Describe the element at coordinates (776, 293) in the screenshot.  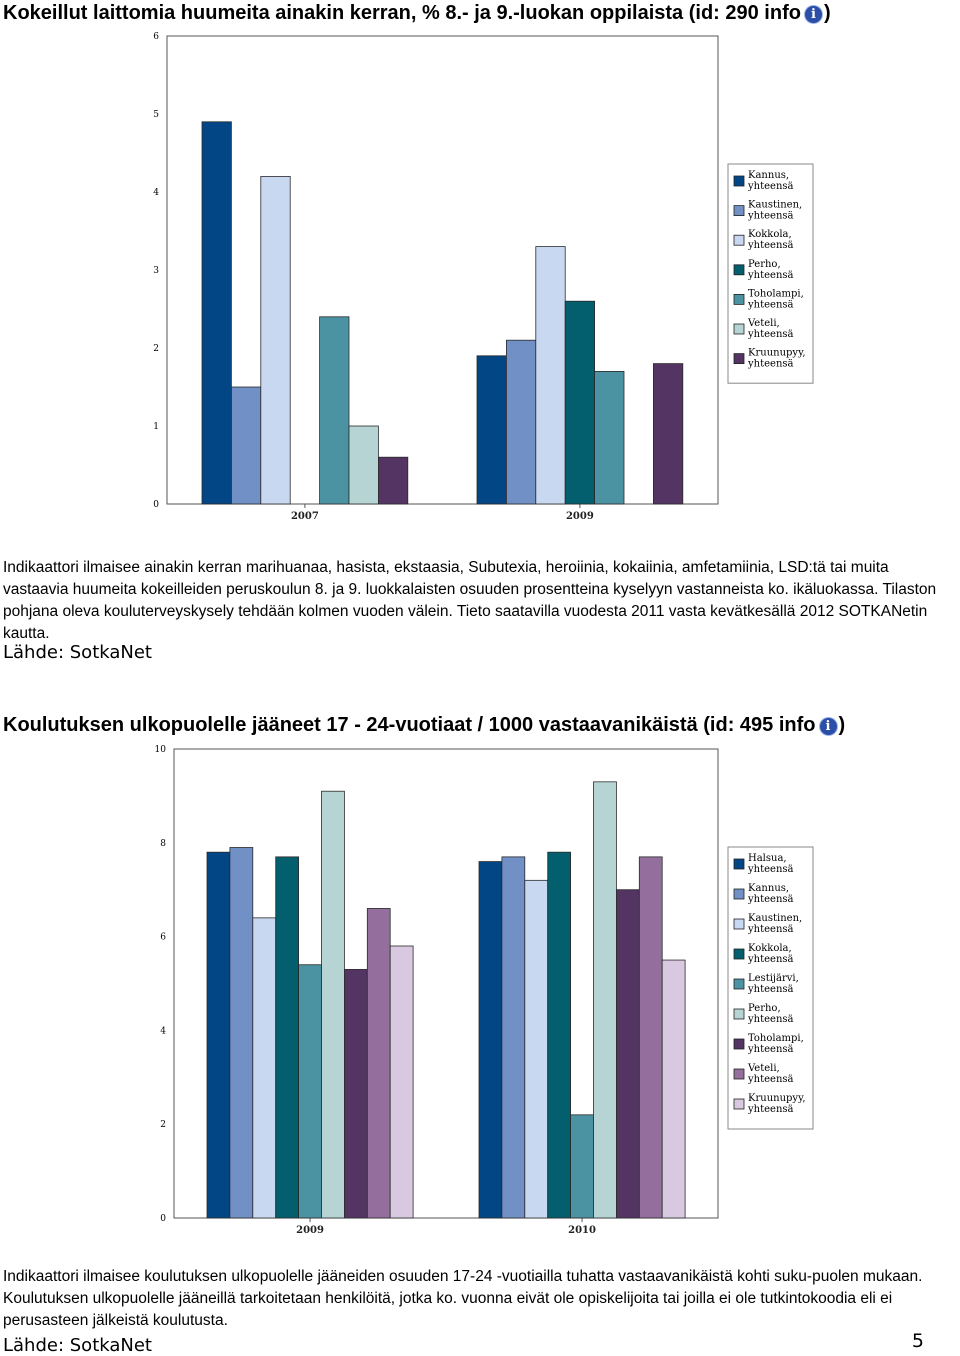
I see `legend-label: Toholampi,` at that location.